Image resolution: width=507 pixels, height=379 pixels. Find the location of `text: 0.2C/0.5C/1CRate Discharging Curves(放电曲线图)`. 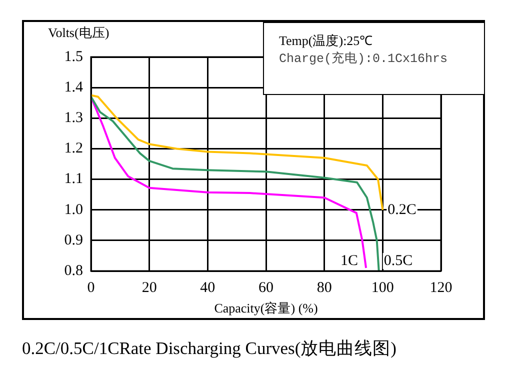

text: 0.2C/0.5C/1CRate Discharging Curves(放电曲线图) is located at coordinates (209, 348).